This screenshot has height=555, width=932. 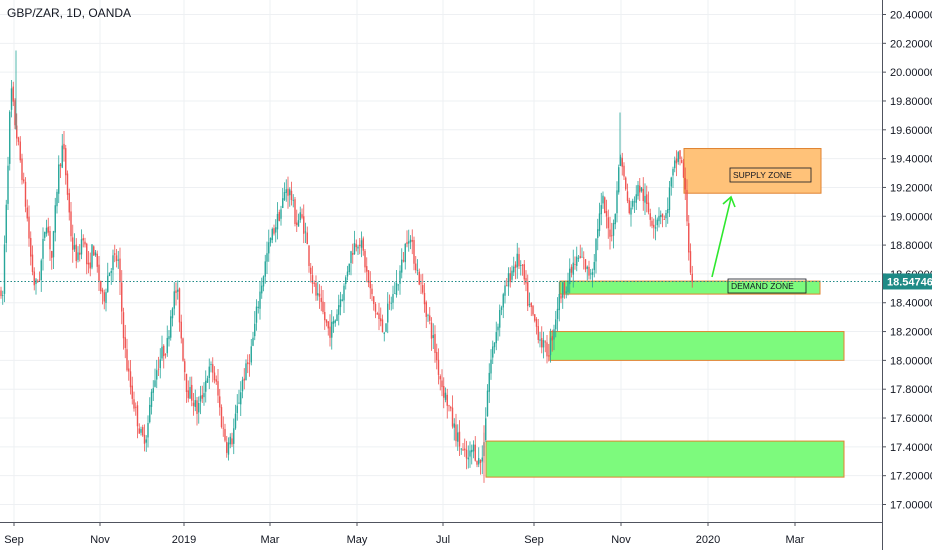 I want to click on zone-label: SUPPLY ZONE, so click(x=762, y=175).